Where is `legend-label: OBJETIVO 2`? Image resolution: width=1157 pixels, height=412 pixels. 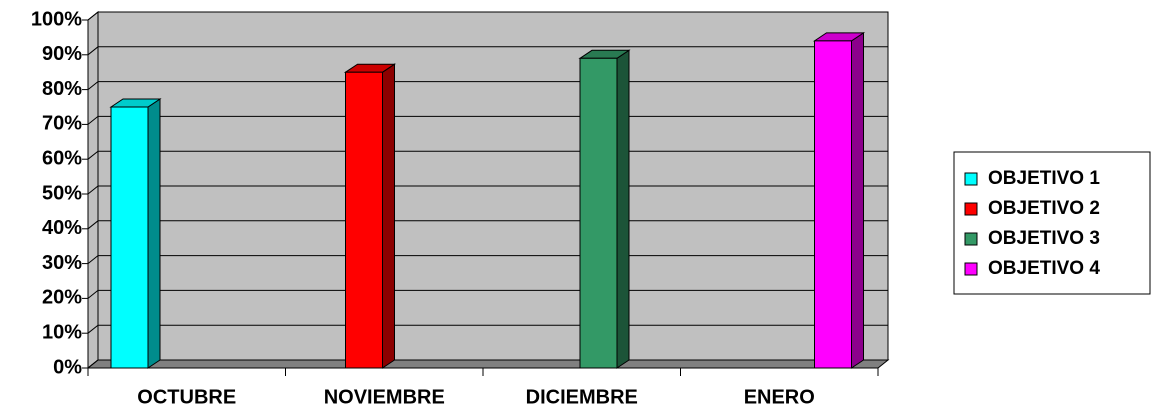 legend-label: OBJETIVO 2 is located at coordinates (1044, 208).